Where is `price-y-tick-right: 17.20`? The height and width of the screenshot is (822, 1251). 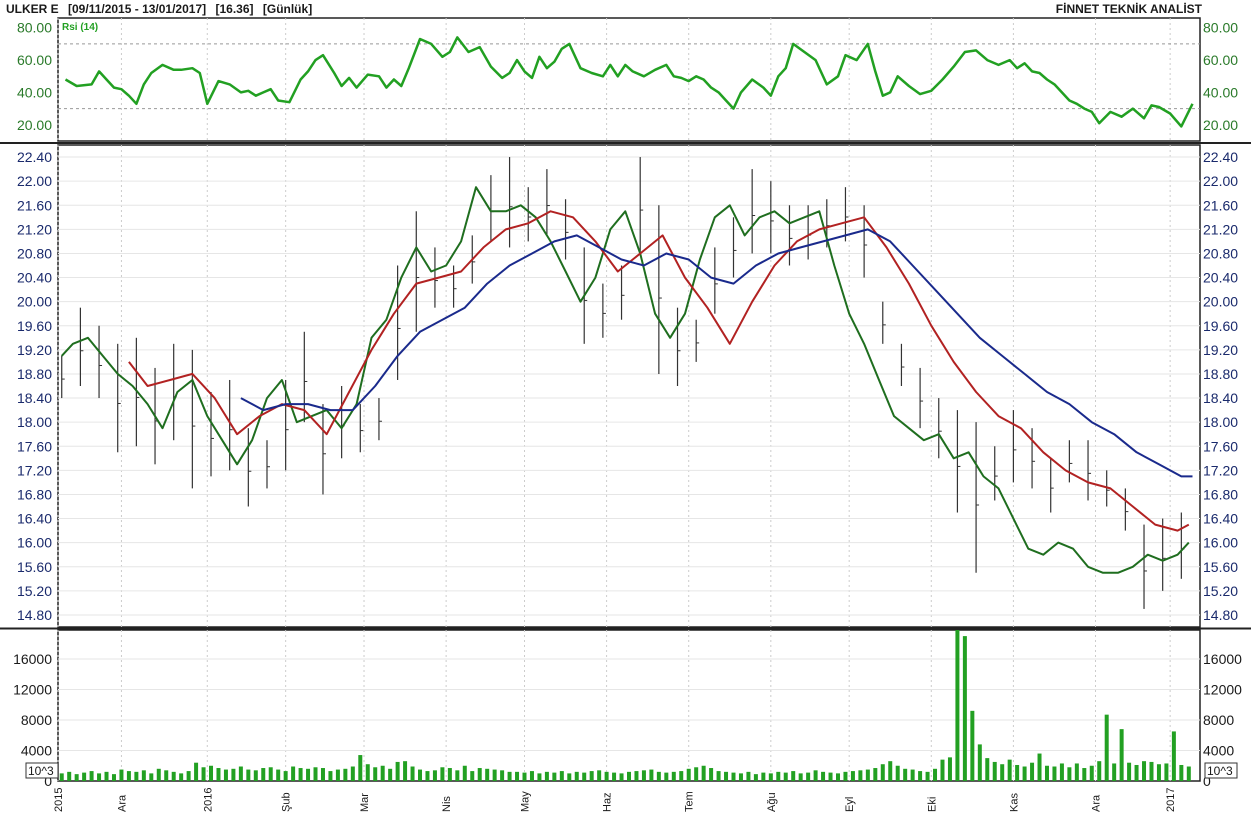 price-y-tick-right: 17.20 is located at coordinates (1220, 470).